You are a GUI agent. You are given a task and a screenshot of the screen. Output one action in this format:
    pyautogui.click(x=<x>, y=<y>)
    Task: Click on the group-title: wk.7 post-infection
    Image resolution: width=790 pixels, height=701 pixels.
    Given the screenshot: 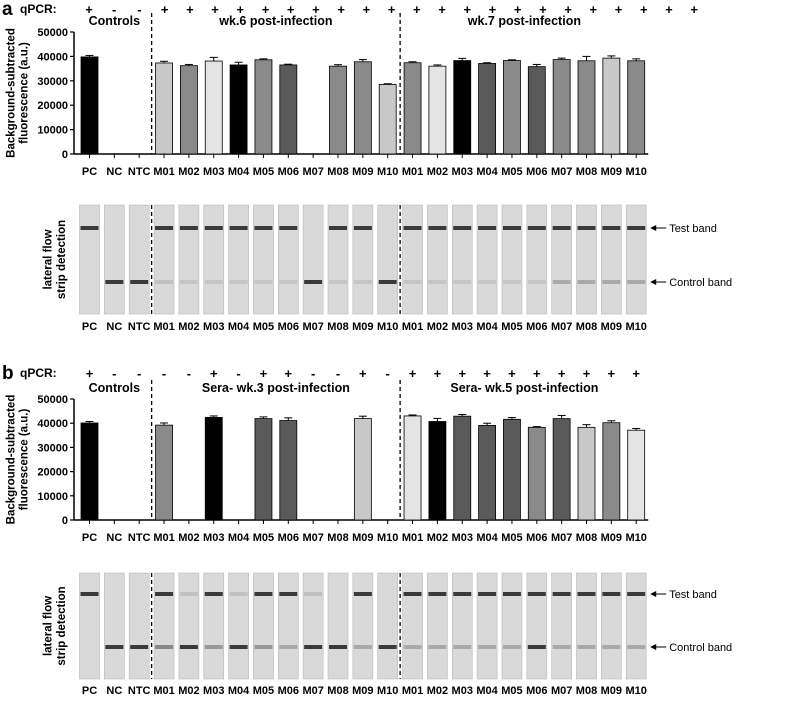 What is the action you would take?
    pyautogui.click(x=524, y=21)
    